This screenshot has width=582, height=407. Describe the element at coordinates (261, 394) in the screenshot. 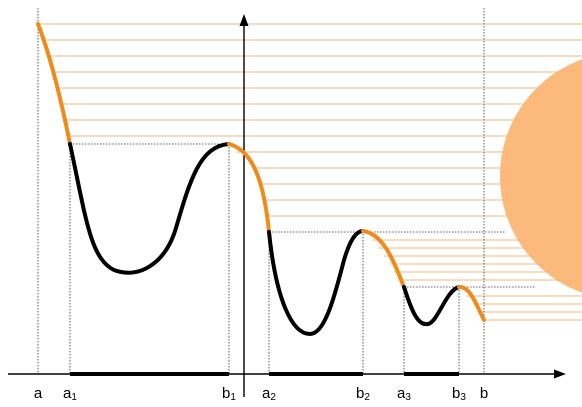

I see `x-axis-labels: a a1 b1 a2 b2 a3 b3 b` at that location.